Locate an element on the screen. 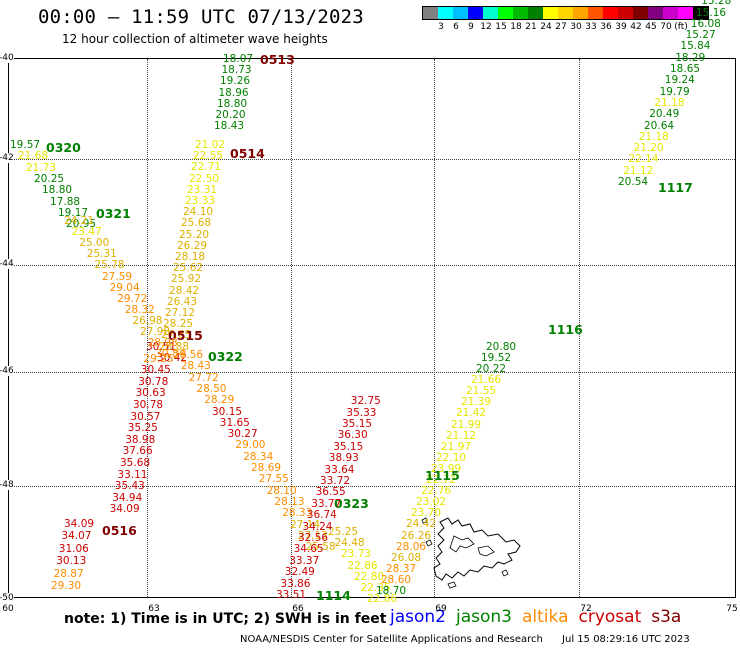 This screenshot has width=740, height=650. wave-height-value: 21.39 is located at coordinates (476, 402).